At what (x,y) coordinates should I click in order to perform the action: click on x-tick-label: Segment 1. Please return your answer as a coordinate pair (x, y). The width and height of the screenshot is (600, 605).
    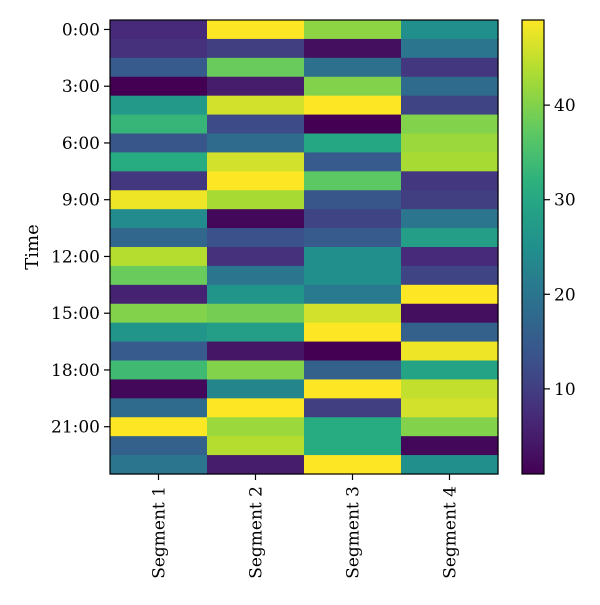
    Looking at the image, I should click on (160, 532).